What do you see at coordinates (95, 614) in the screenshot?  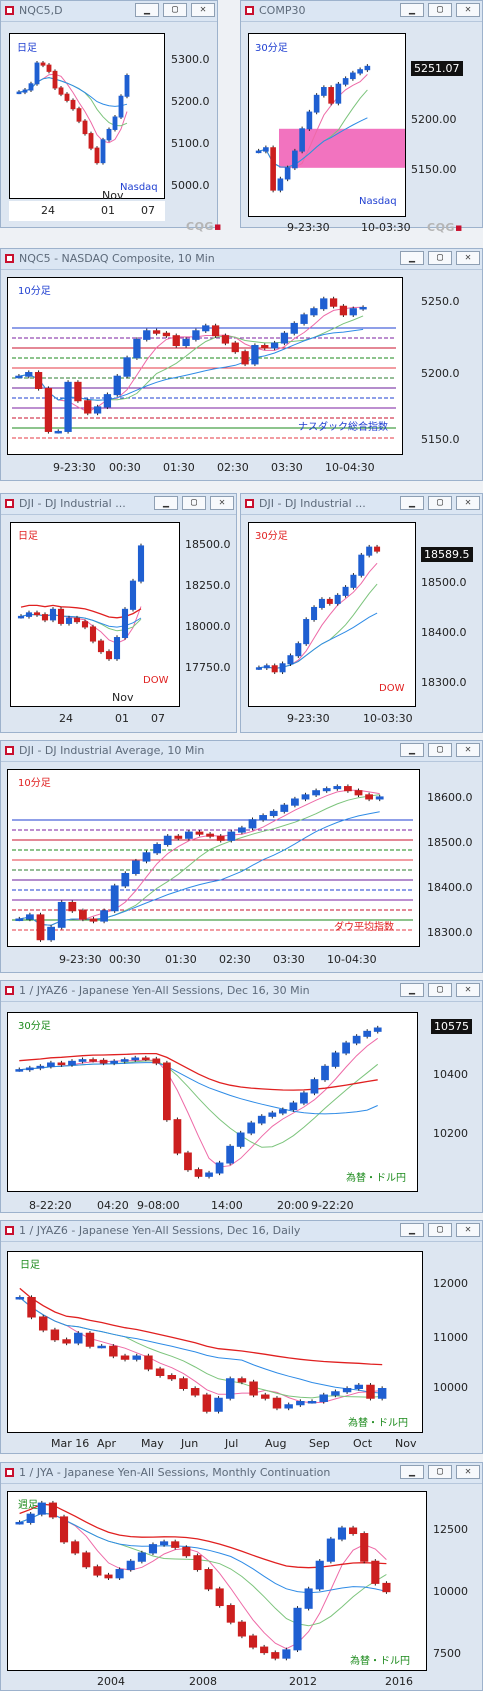 I see `chart-area: 日足 DOW Nov` at bounding box center [95, 614].